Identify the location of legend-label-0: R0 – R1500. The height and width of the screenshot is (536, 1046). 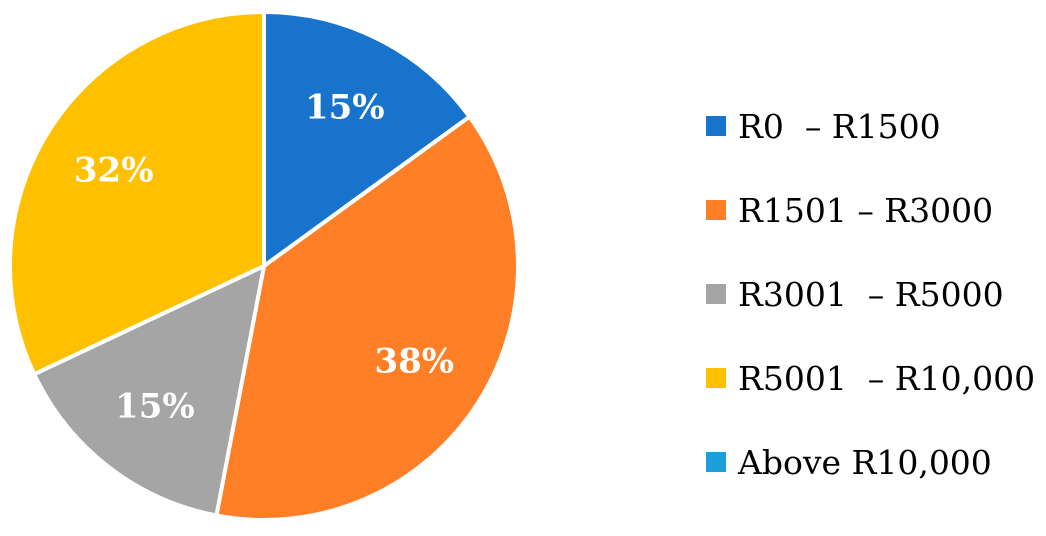
(839, 126).